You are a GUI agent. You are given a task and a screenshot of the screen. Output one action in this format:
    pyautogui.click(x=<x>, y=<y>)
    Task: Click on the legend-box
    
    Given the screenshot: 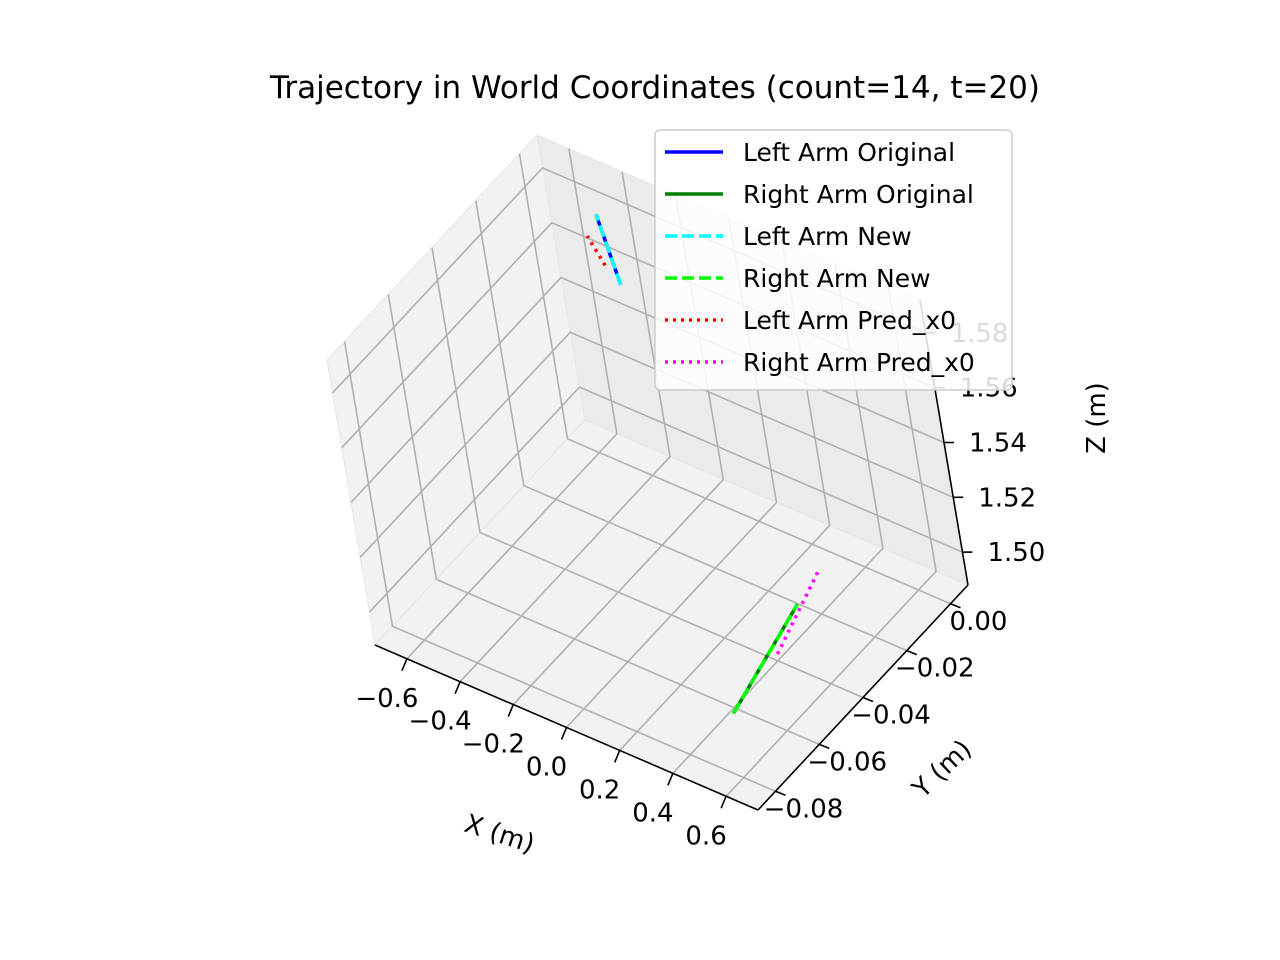 What is the action you would take?
    pyautogui.click(x=833, y=260)
    